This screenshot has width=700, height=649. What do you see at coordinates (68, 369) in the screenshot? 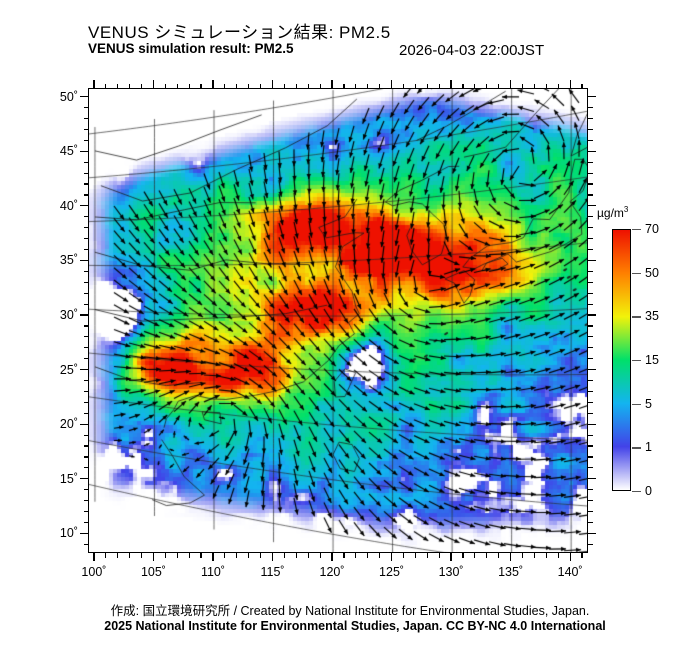
I see `y-axis-label: 25˚` at bounding box center [68, 369].